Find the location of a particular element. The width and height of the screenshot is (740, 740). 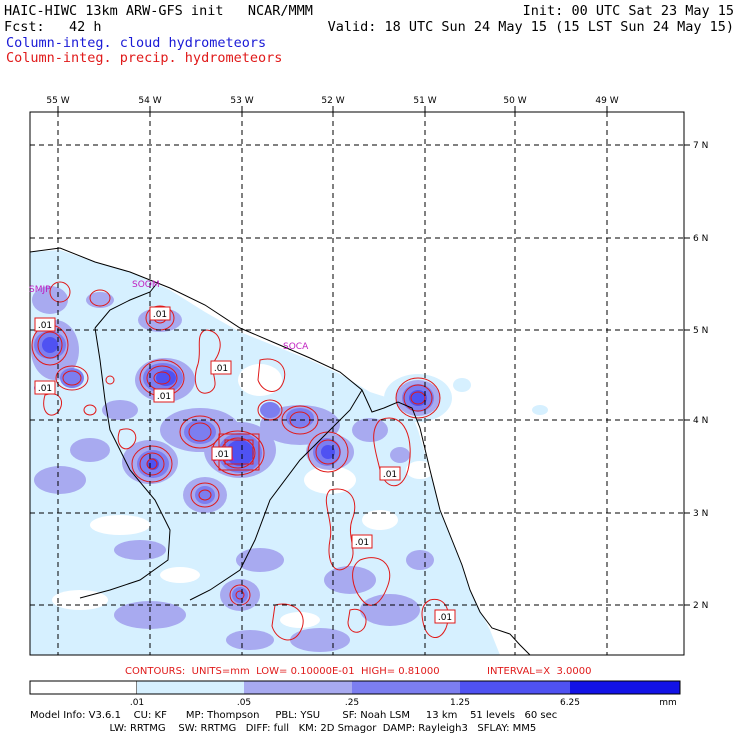

lon-label: 49 W is located at coordinates (606, 101).